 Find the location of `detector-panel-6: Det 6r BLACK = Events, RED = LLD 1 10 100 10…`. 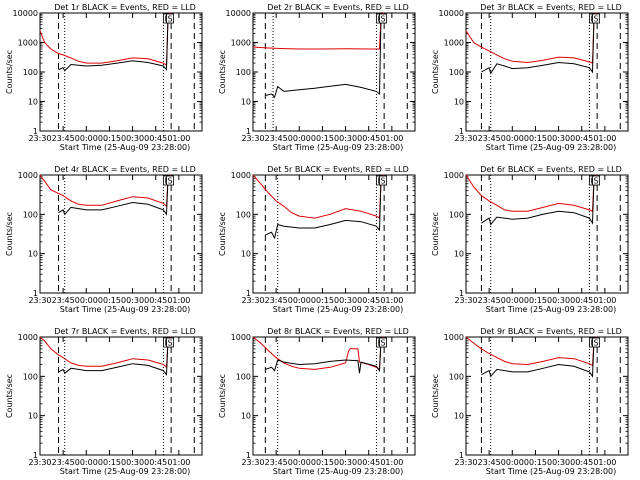

detector-panel-6: Det 6r BLACK = Events, RED = LLD 1 10 100 10… is located at coordinates (530, 239).